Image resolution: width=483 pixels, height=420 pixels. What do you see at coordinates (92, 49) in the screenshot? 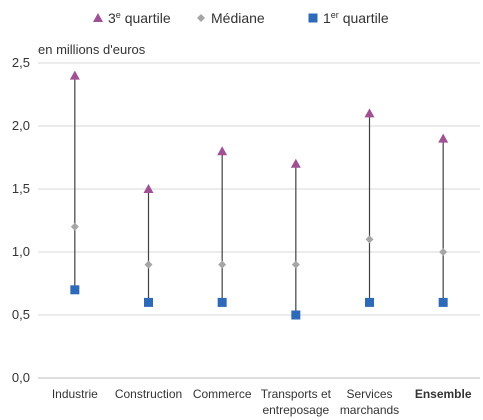
I see `y-unit-label: en millions d'euros` at bounding box center [92, 49].